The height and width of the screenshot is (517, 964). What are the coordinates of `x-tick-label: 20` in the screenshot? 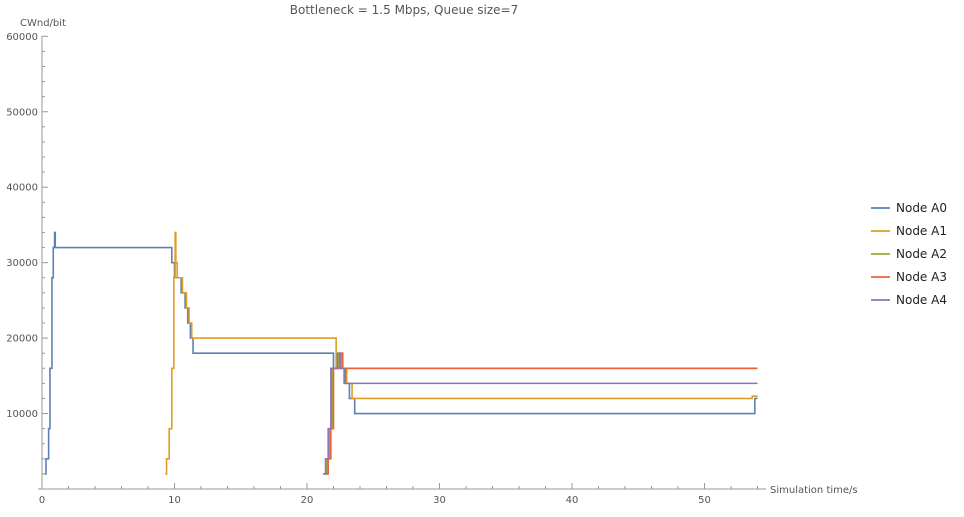 It's located at (307, 500).